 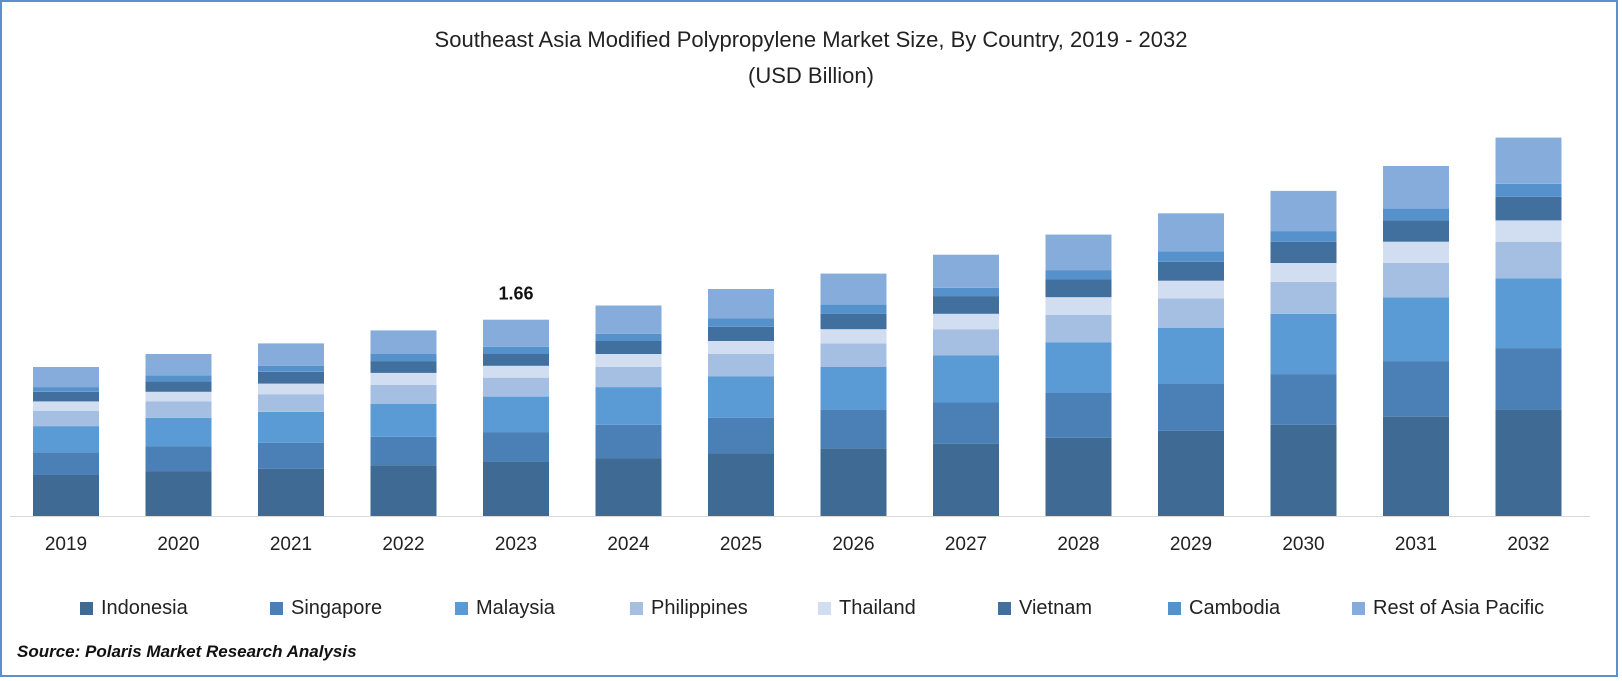 What do you see at coordinates (853, 289) in the screenshot?
I see `bar-segment-2026-rest-of-asia-pacific` at bounding box center [853, 289].